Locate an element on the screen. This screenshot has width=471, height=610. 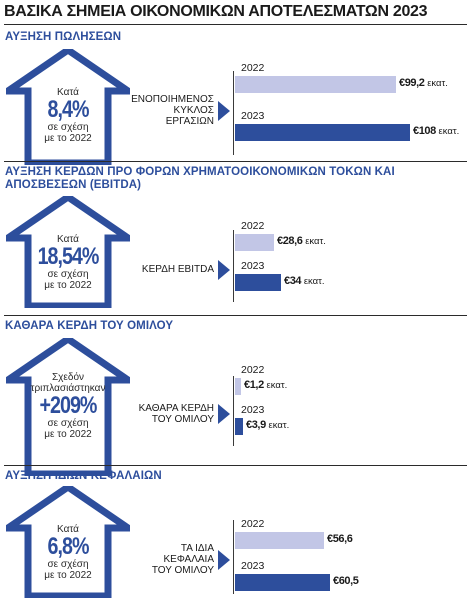
metric-label-line: ΕΡΓΑΣΙΩΝ is located at coordinates (189, 121).